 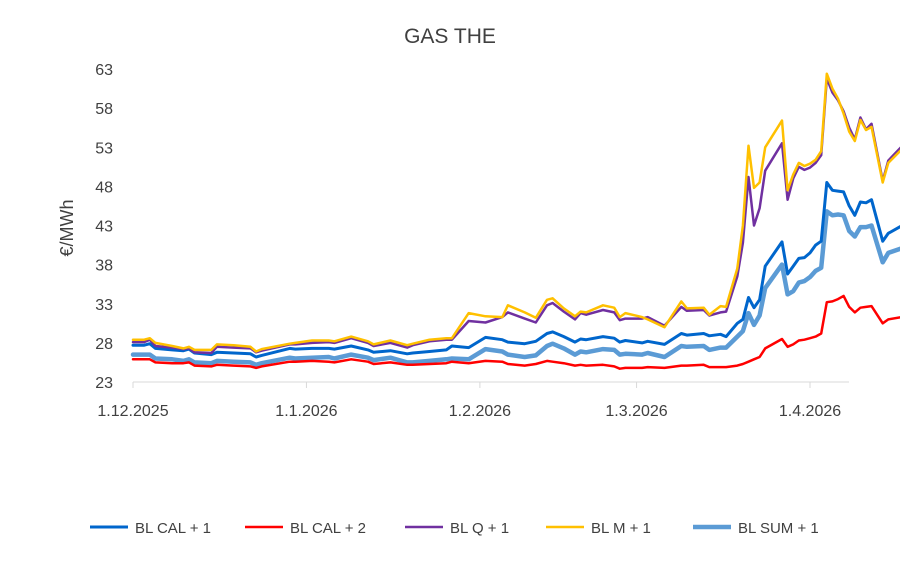 What do you see at coordinates (778, 528) in the screenshot?
I see `legend-label: BL SUM + 1` at bounding box center [778, 528].